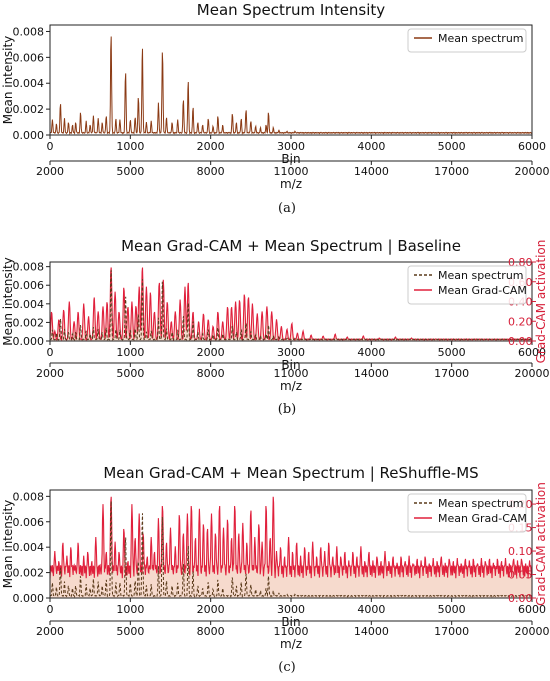 The width and height of the screenshot is (550, 681). Describe the element at coordinates (287, 409) in the screenshot. I see `subfigure-caption: (b)` at that location.